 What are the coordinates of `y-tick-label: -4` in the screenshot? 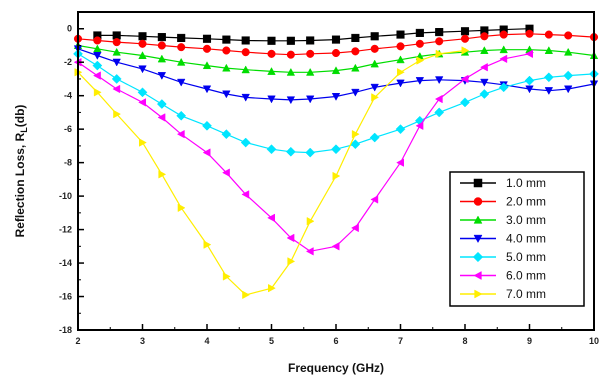 It's located at (68, 96).